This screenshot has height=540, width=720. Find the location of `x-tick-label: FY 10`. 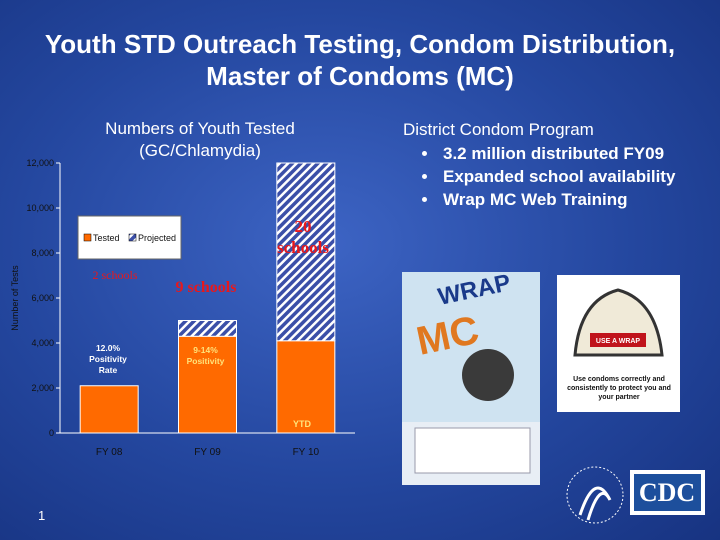

x-tick-label: FY 10 is located at coordinates (306, 452).